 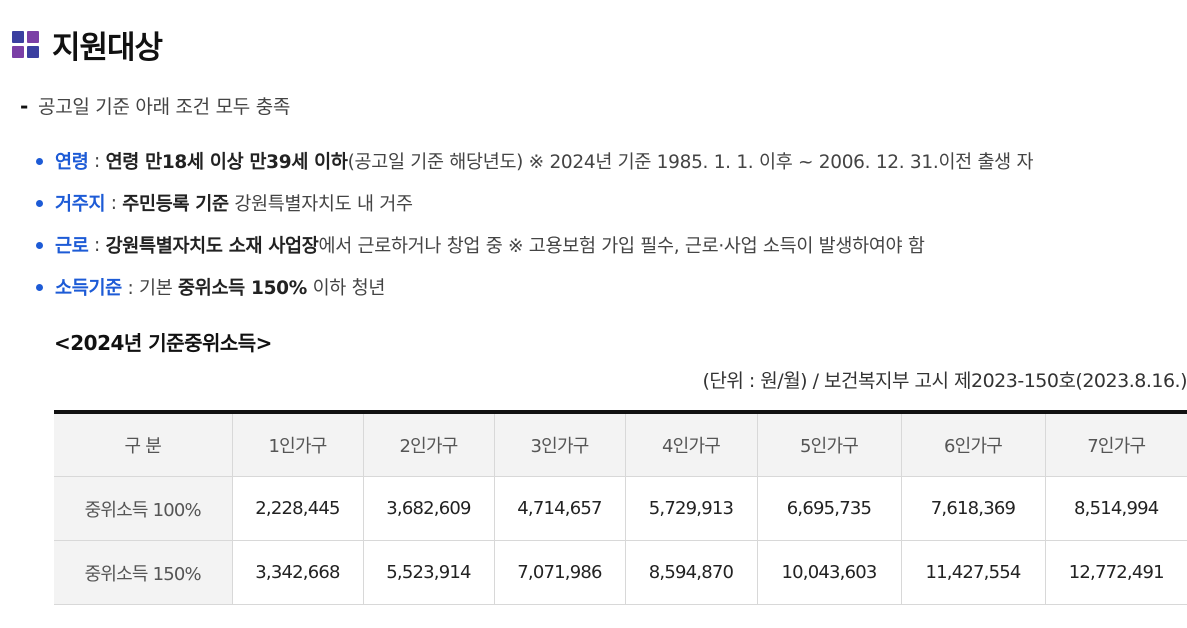 I want to click on criteria-key: 근로, so click(x=72, y=246).